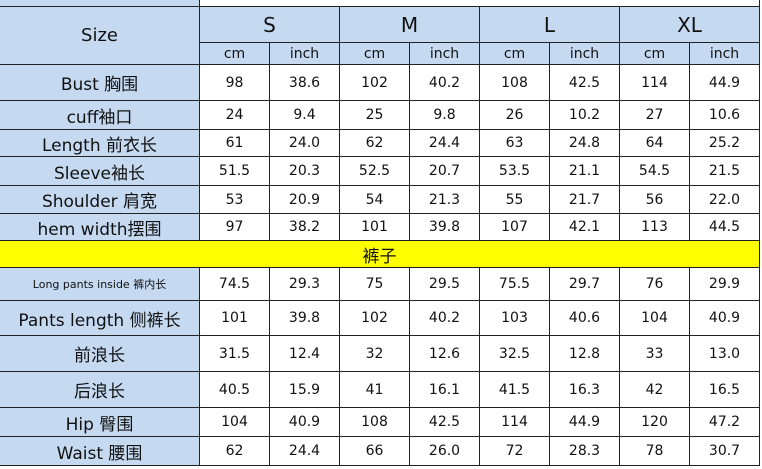 The image size is (762, 469). What do you see at coordinates (305, 354) in the screenshot?
I see `value-cell: 12.4` at bounding box center [305, 354].